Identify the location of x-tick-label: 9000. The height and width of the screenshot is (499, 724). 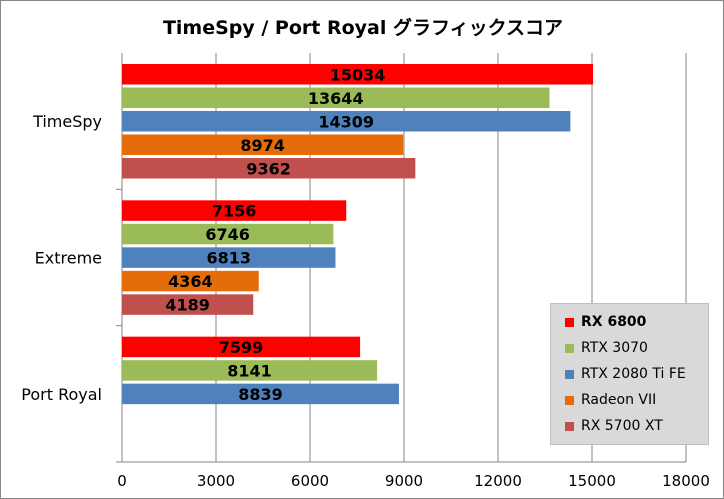
(404, 481).